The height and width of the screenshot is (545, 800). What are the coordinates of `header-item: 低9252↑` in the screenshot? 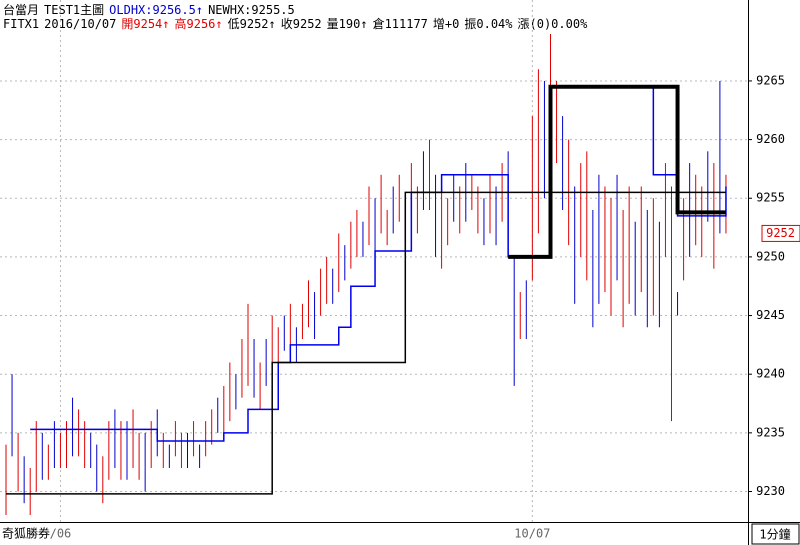 It's located at (251, 24).